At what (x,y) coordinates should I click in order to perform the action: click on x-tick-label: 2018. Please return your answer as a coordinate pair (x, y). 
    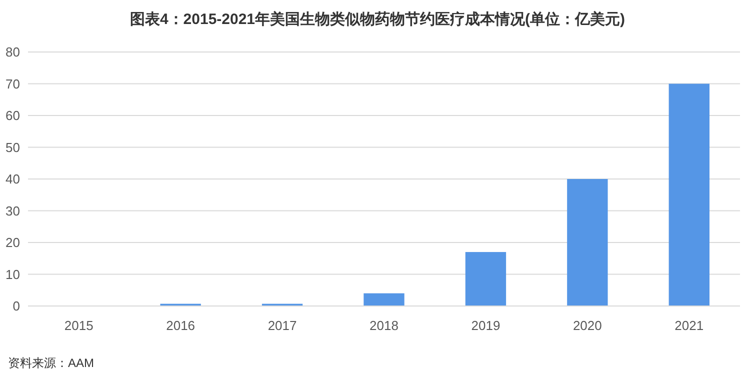
    Looking at the image, I should click on (384, 325).